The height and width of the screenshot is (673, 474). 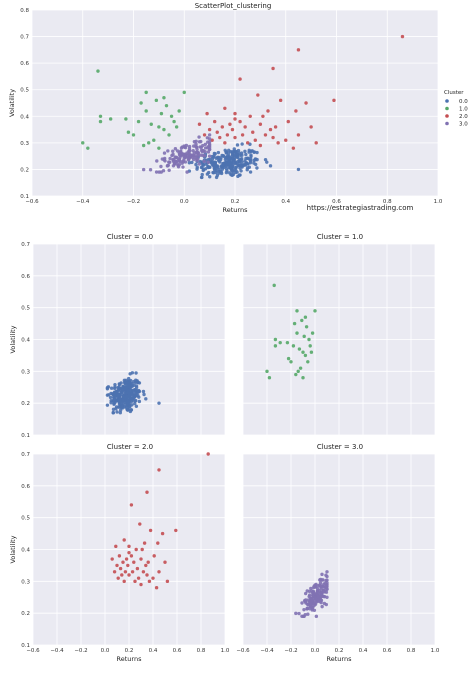 I want to click on subplot-cluster-2-xtick-label: 1.0, so click(x=225, y=651).